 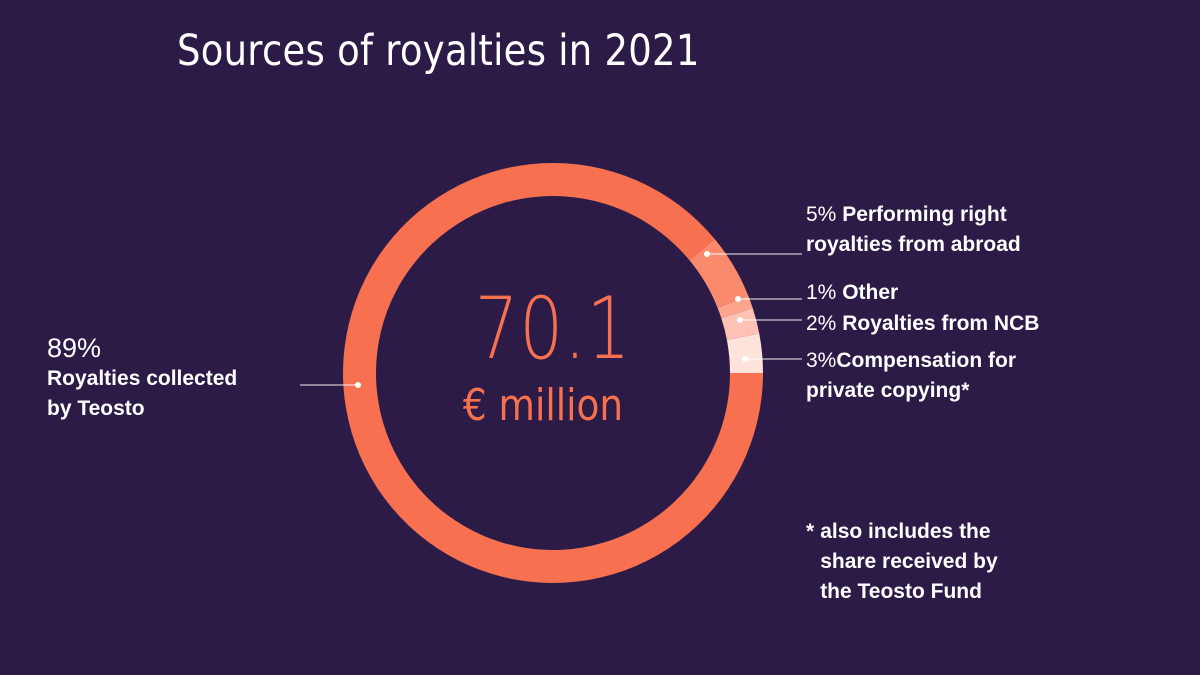 I want to click on label-teosto-line2: by Teosto, so click(x=96, y=408).